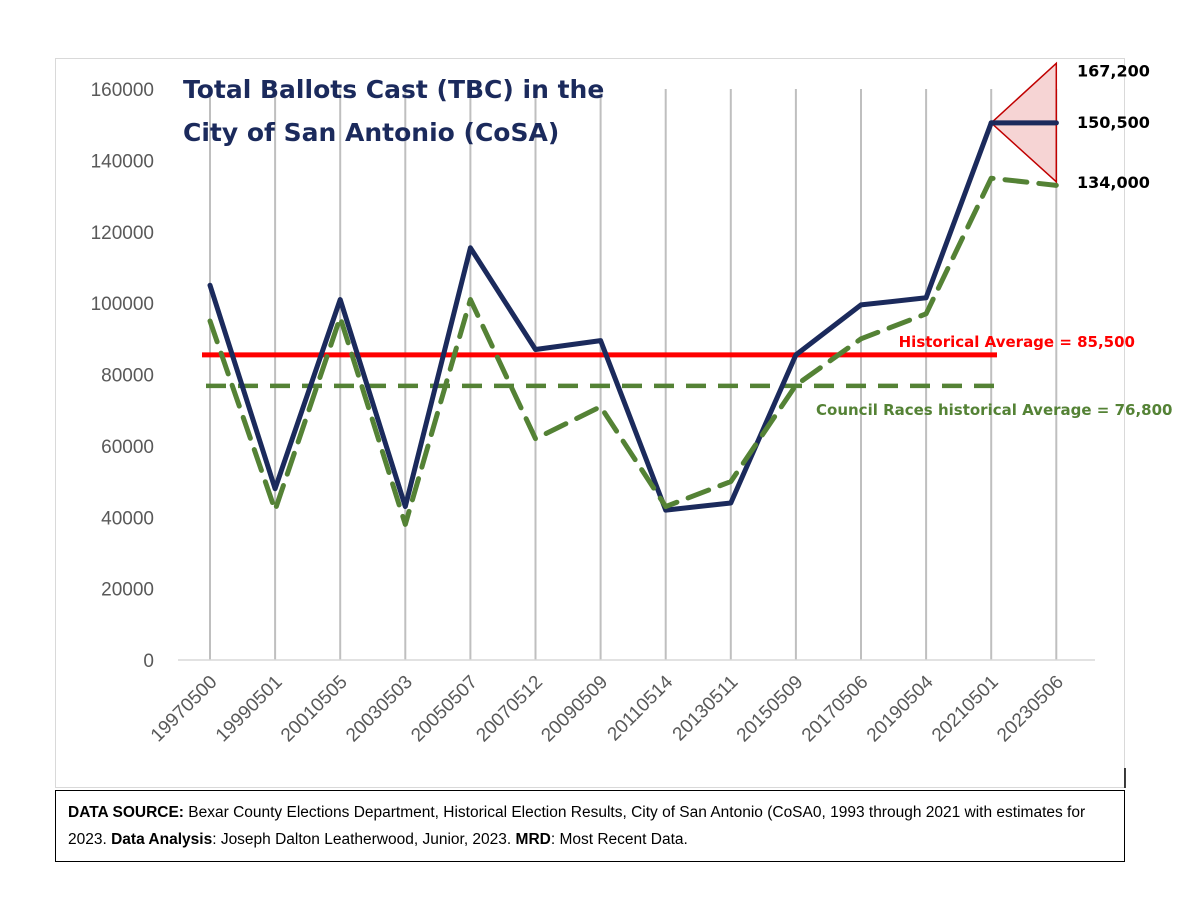  What do you see at coordinates (127, 447) in the screenshot?
I see `y-tick-label: 60000` at bounding box center [127, 447].